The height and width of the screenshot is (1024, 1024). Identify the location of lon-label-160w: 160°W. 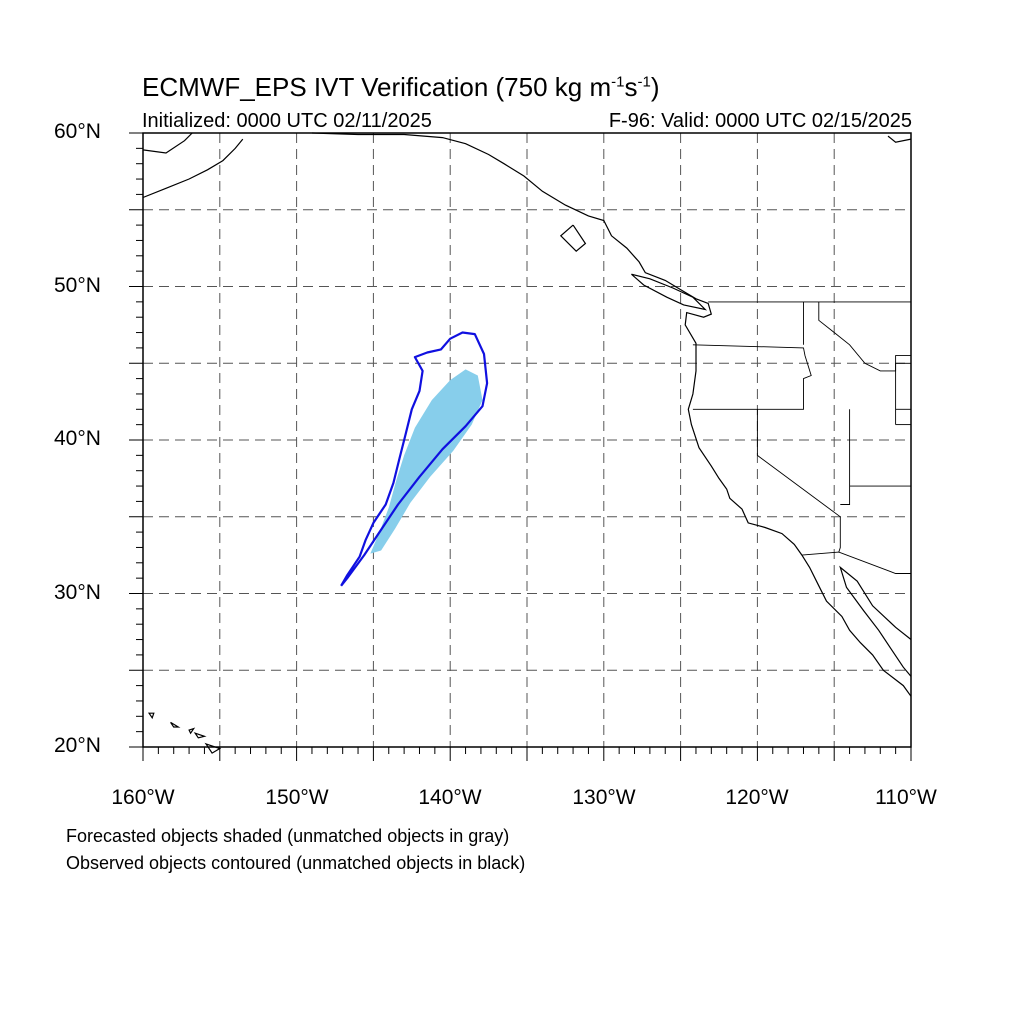
(143, 797).